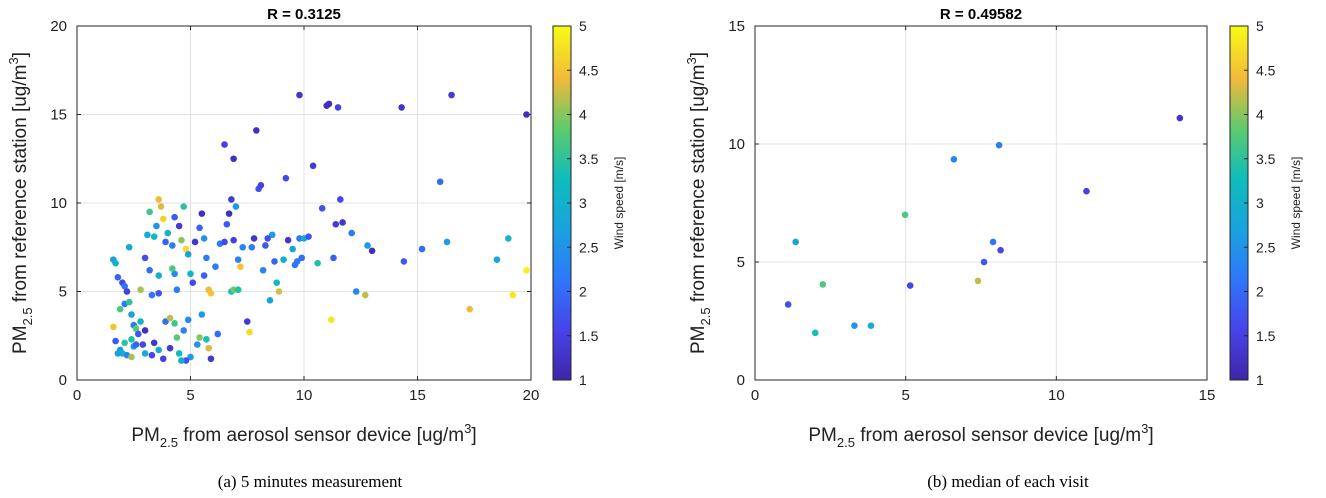 This screenshot has height=498, width=1326. Describe the element at coordinates (417, 395) in the screenshot. I see `x-tick-label: 15` at that location.